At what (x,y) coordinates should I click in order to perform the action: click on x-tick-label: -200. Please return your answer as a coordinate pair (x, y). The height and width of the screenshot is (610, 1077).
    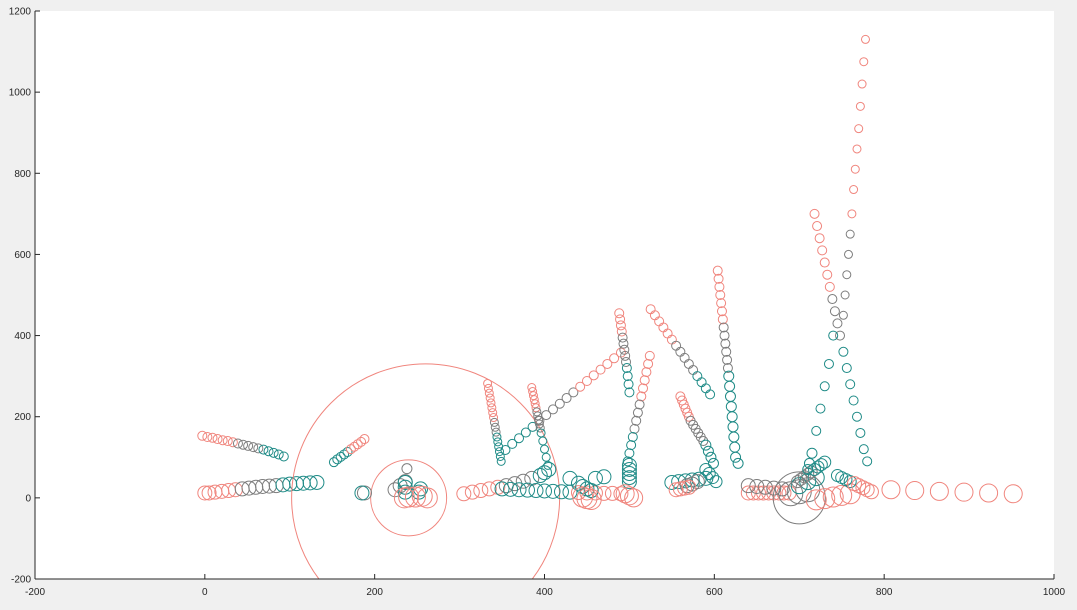
    Looking at the image, I should click on (35, 592).